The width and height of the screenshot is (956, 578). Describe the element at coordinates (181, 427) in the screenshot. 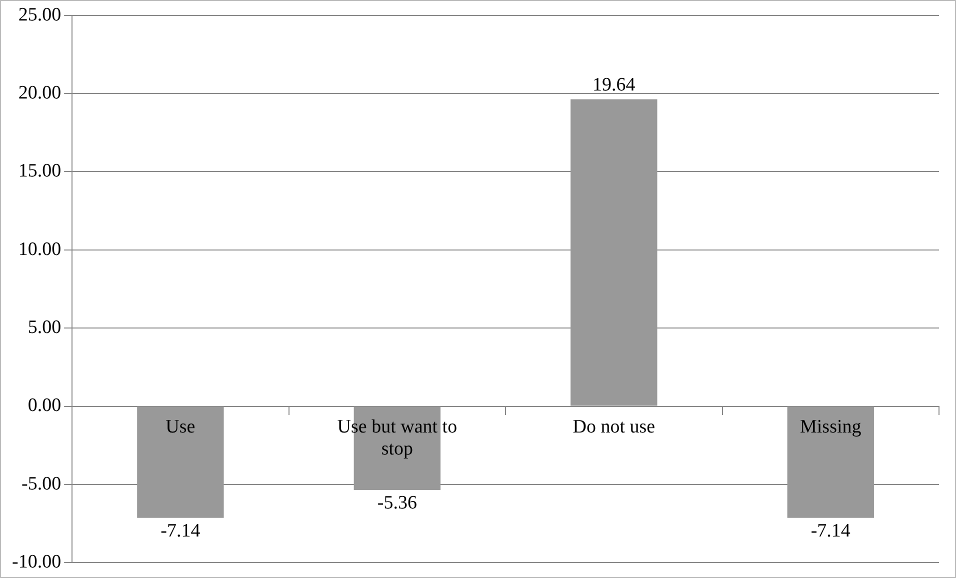

I see `x-tick-label: Use` at that location.